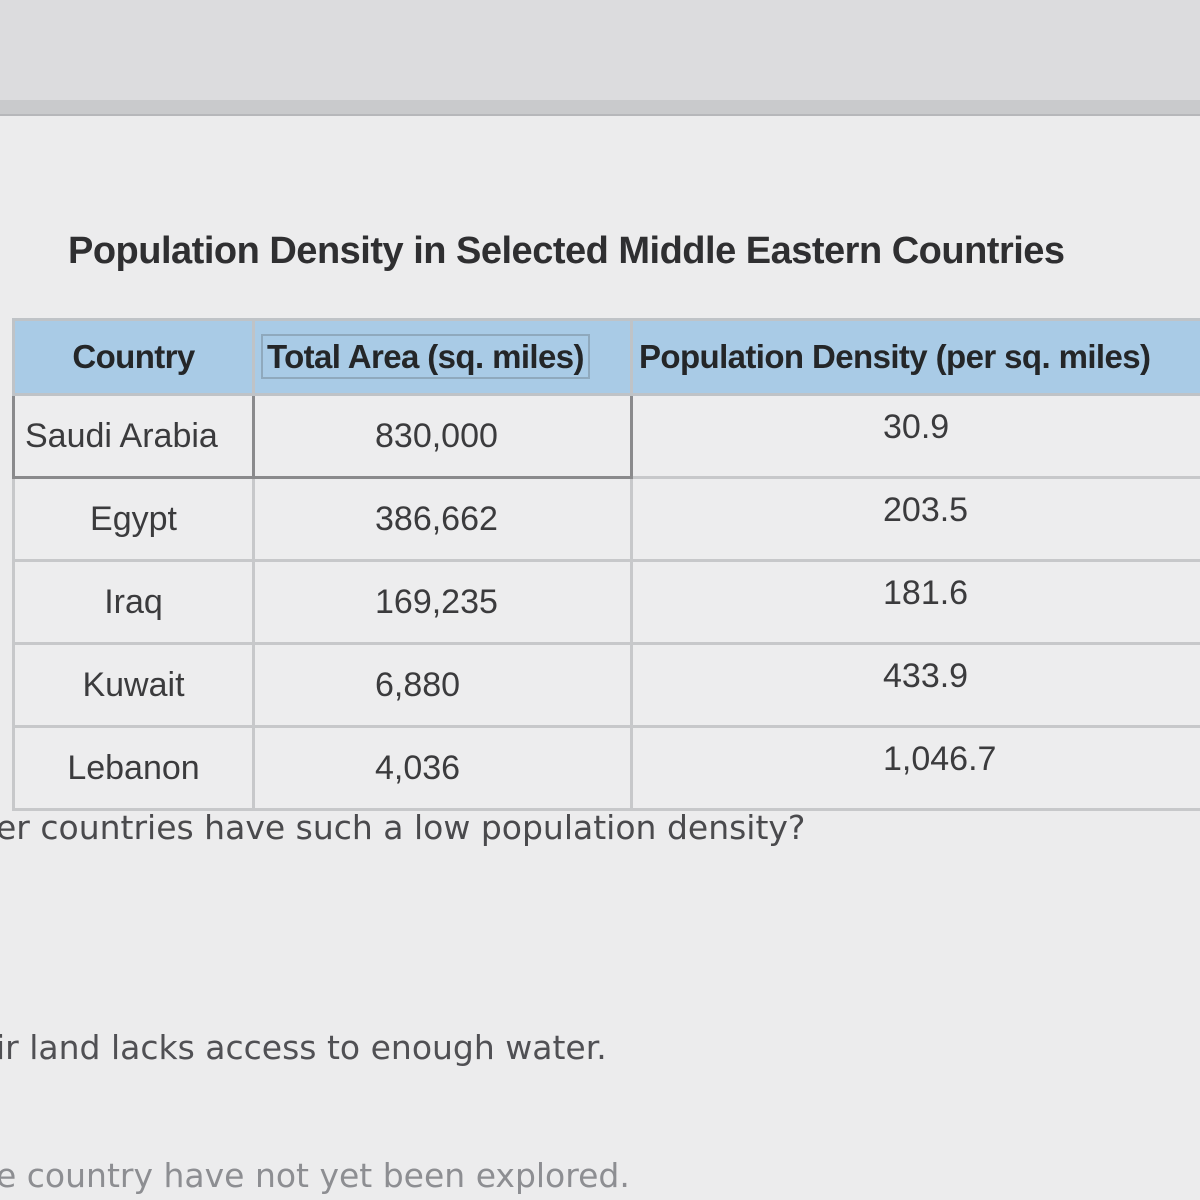  What do you see at coordinates (315, 1175) in the screenshot?
I see `answer-option: e country have not yet been explored.` at bounding box center [315, 1175].